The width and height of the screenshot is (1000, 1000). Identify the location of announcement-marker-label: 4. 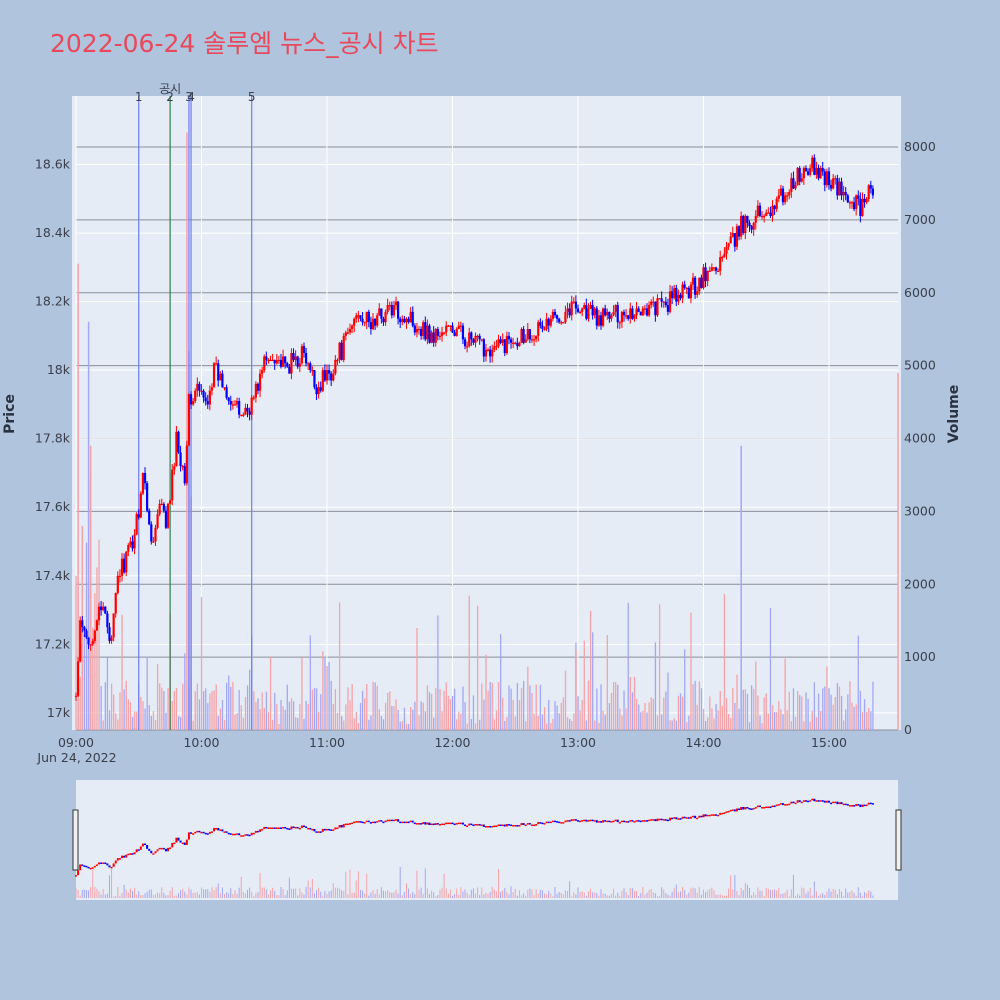
(191, 97).